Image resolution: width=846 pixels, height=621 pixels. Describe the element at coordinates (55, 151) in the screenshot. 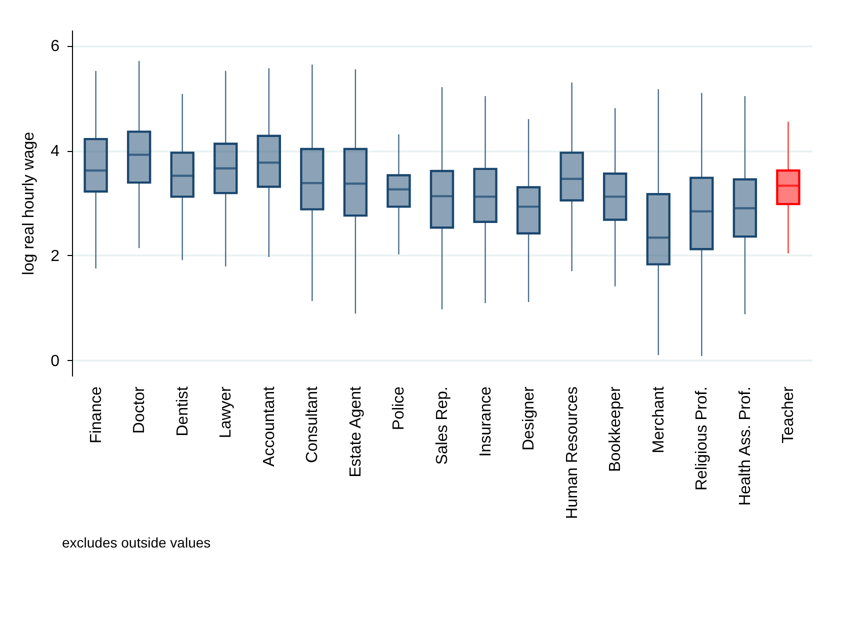

I see `y-tick-label: 4` at that location.